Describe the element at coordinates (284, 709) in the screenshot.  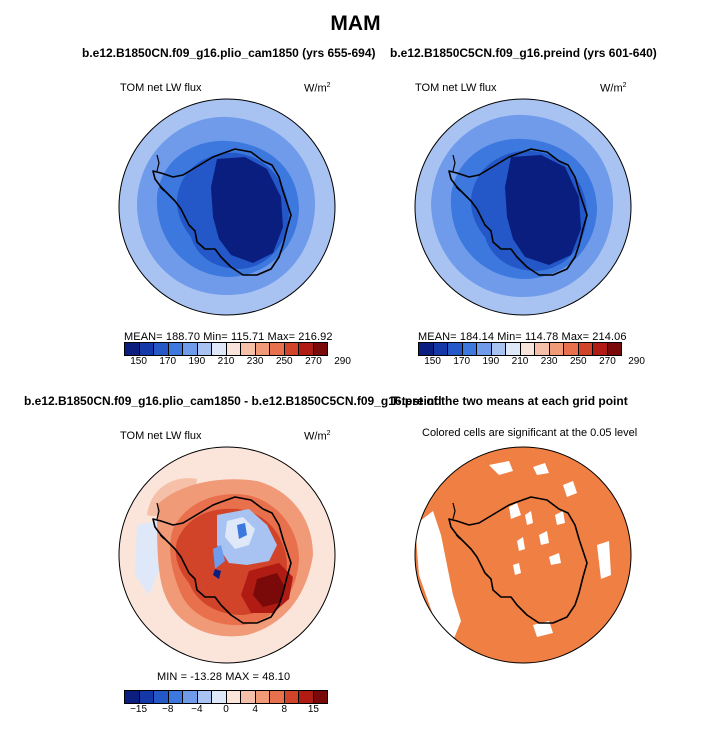
I see `panel3-colorbar-tick-label: 8` at that location.